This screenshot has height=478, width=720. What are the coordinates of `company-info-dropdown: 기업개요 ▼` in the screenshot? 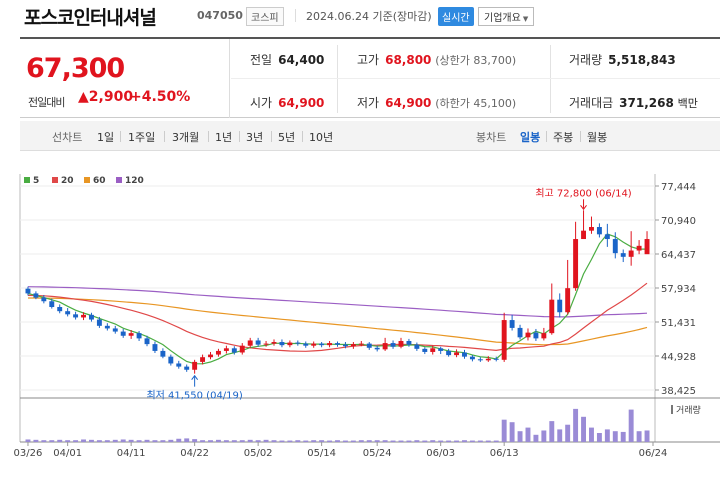 It's located at (506, 16).